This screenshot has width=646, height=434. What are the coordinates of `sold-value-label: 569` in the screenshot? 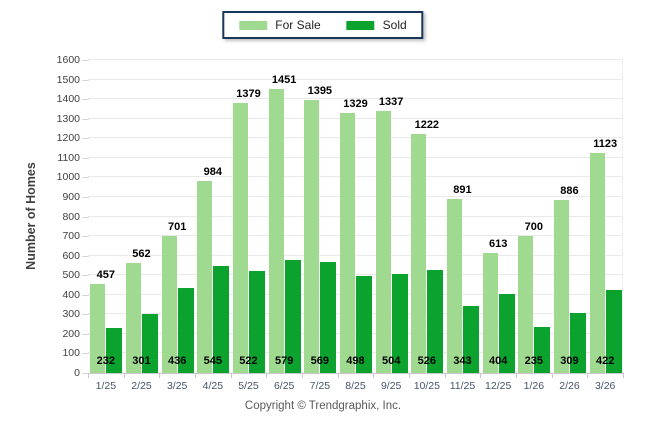 It's located at (319, 361).